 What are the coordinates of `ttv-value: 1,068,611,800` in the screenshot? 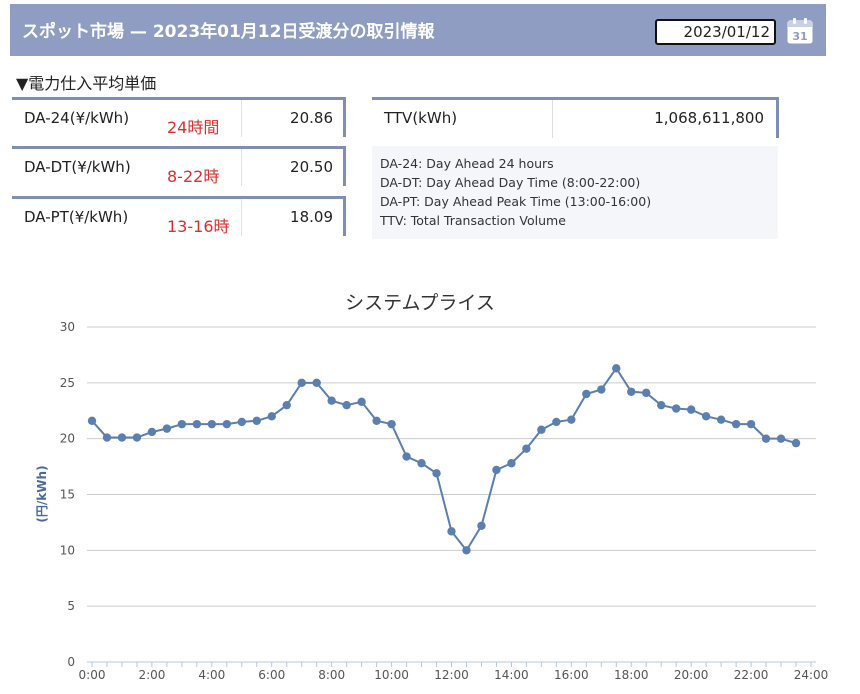 It's located at (709, 118).